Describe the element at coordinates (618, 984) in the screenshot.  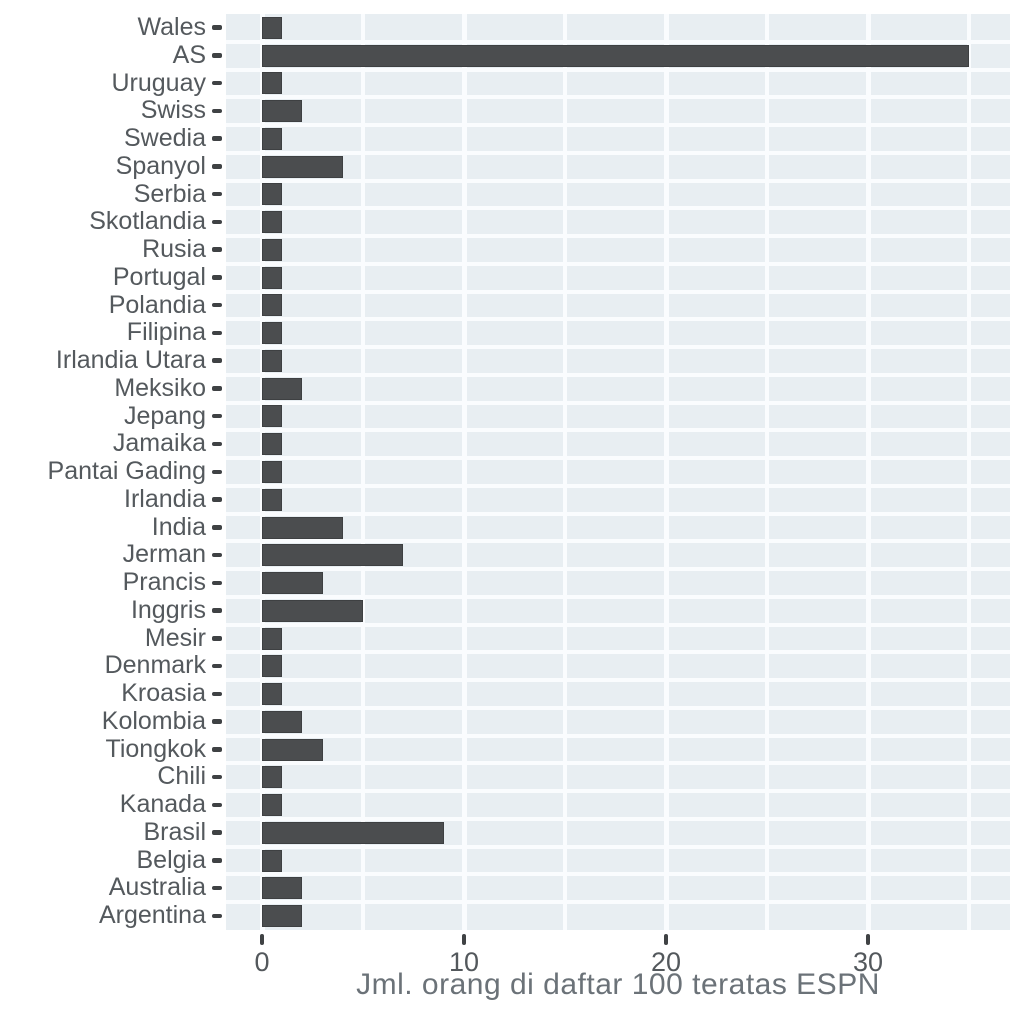
I see `x-axis-title: Jml. orang di daftar 100 teratas ESPN` at that location.